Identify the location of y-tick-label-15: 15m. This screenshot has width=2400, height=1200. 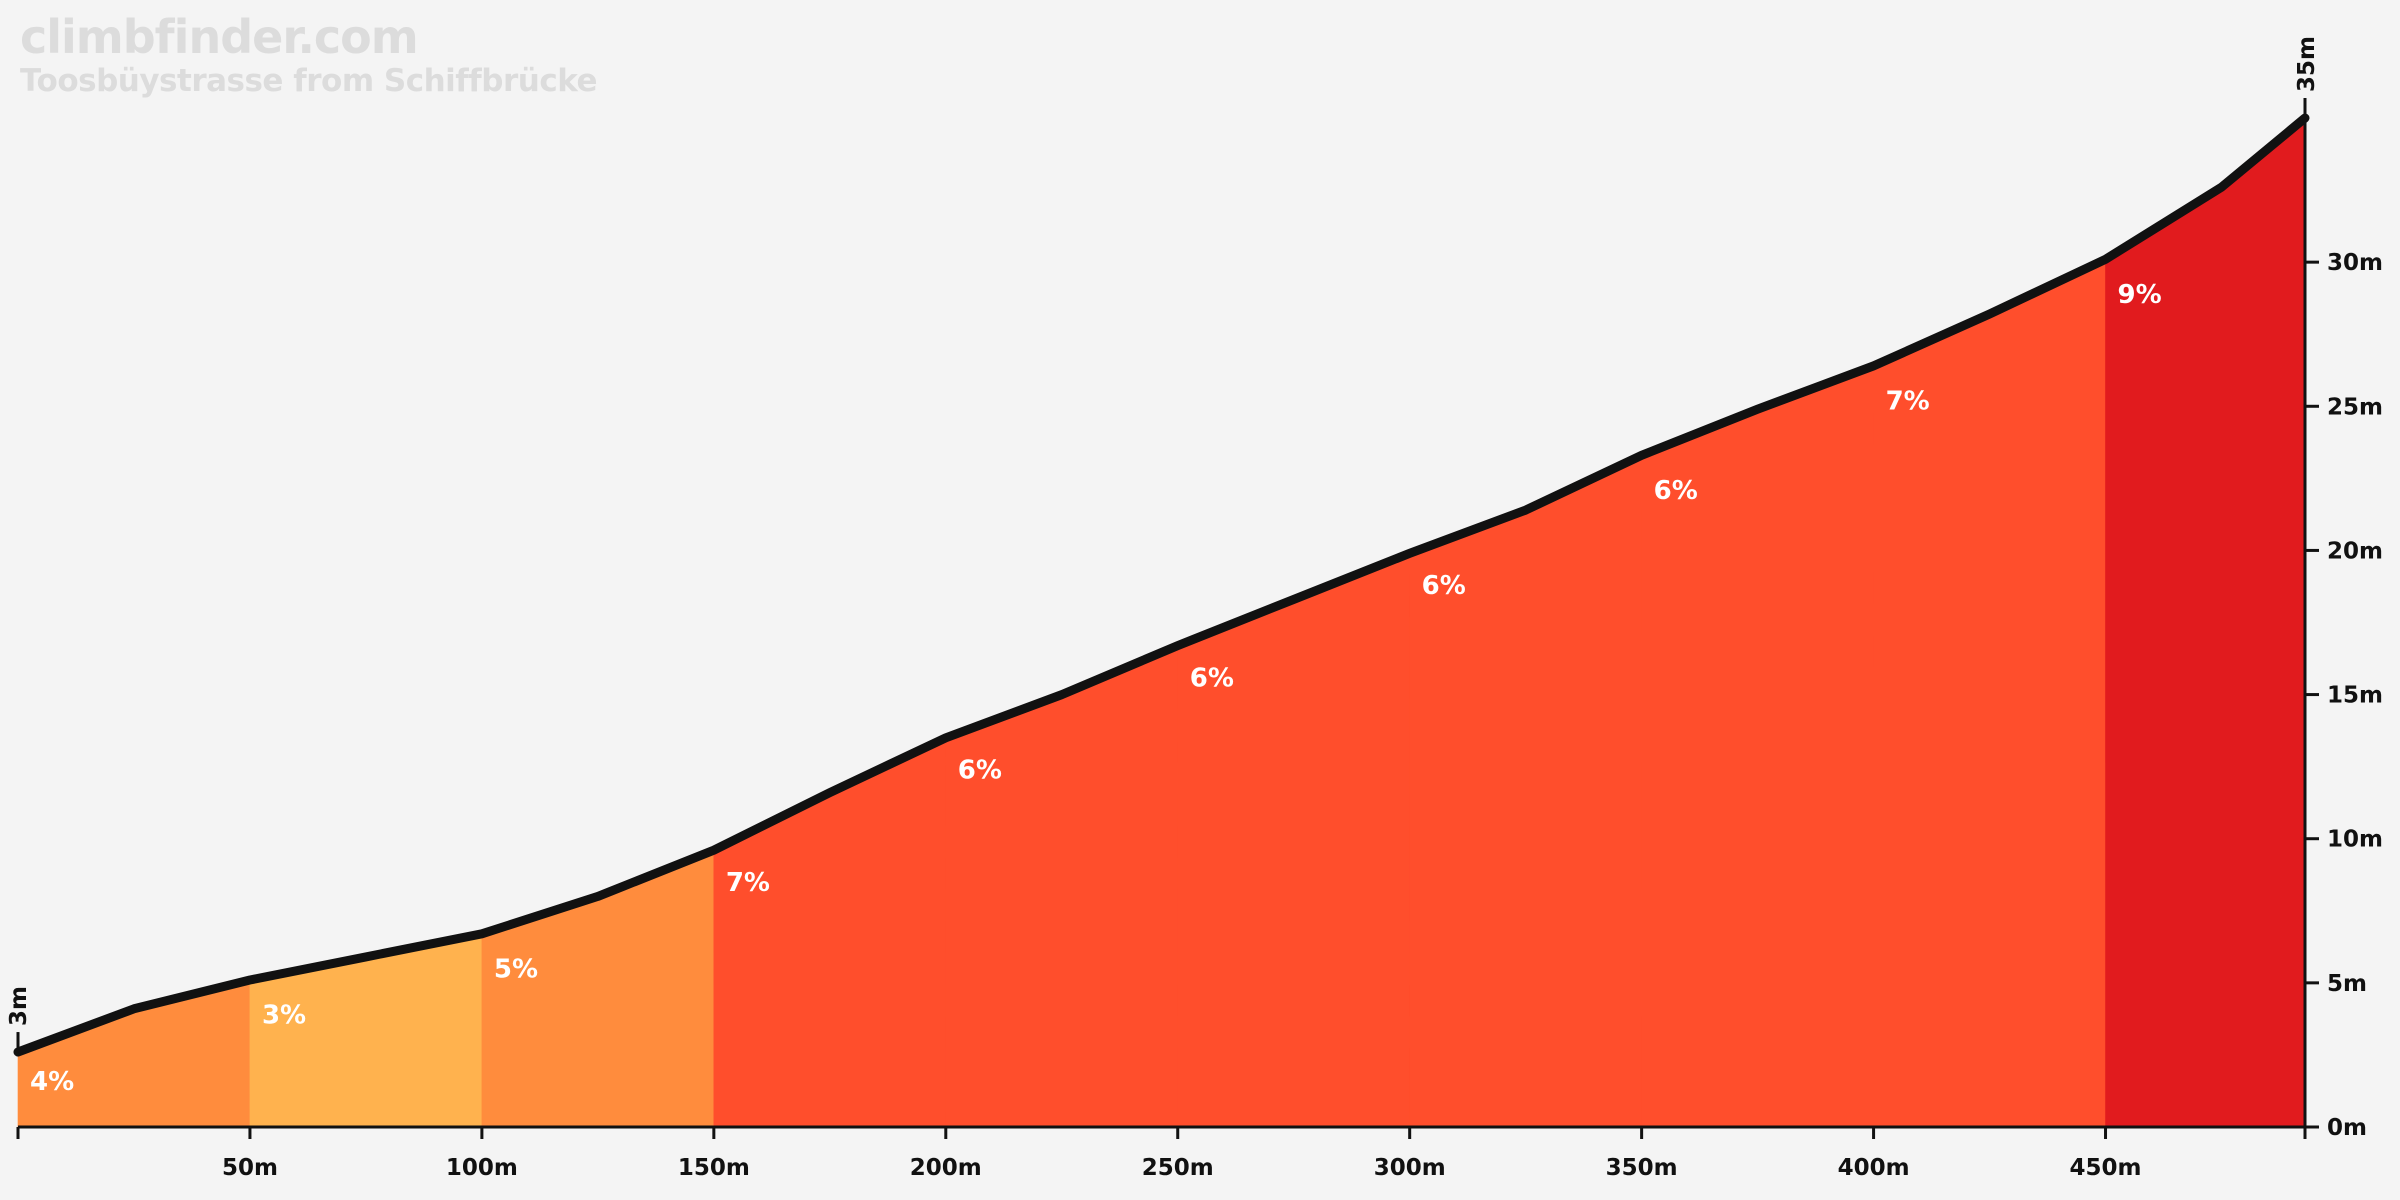
(2355, 696).